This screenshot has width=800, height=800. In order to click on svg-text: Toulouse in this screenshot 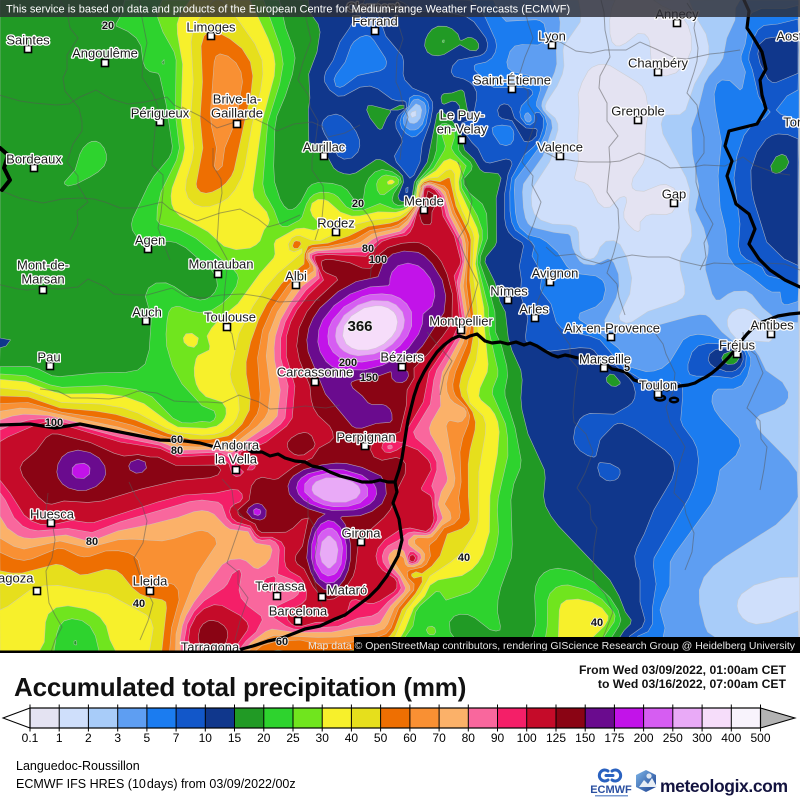, I will do `click(230, 317)`.